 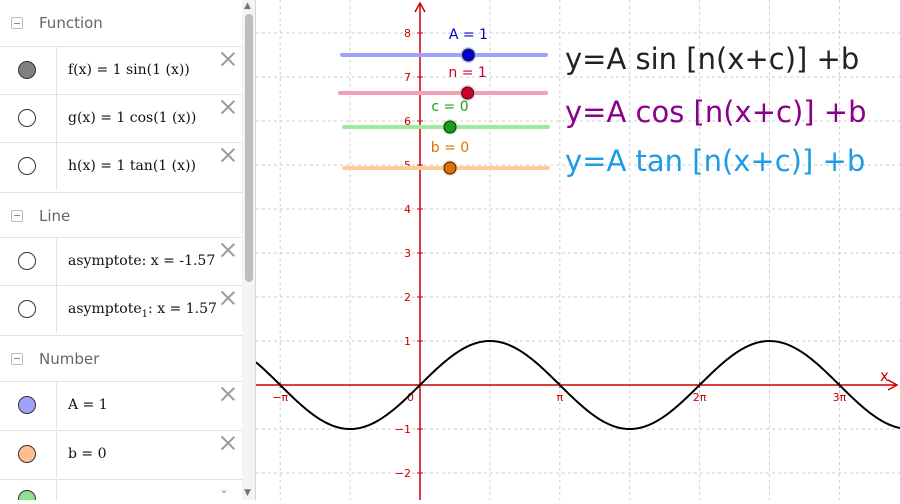 I want to click on x-tick-label: π, so click(x=559, y=397).